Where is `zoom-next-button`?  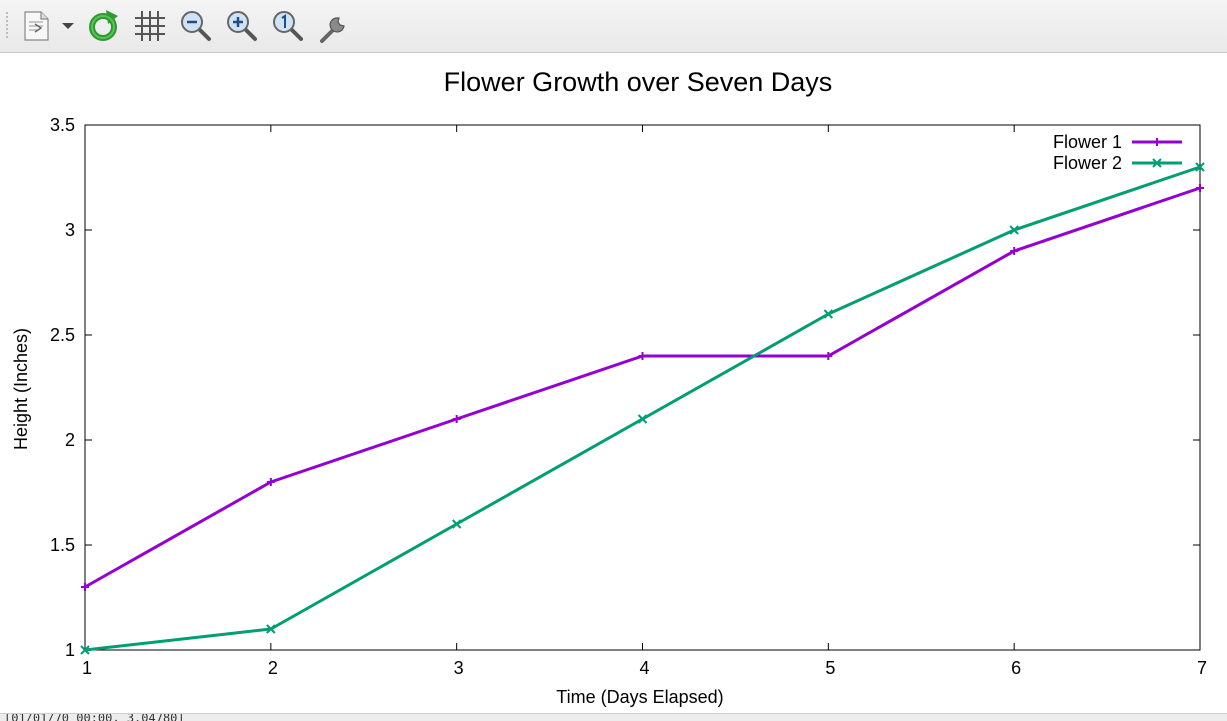 zoom-next-button is located at coordinates (242, 26).